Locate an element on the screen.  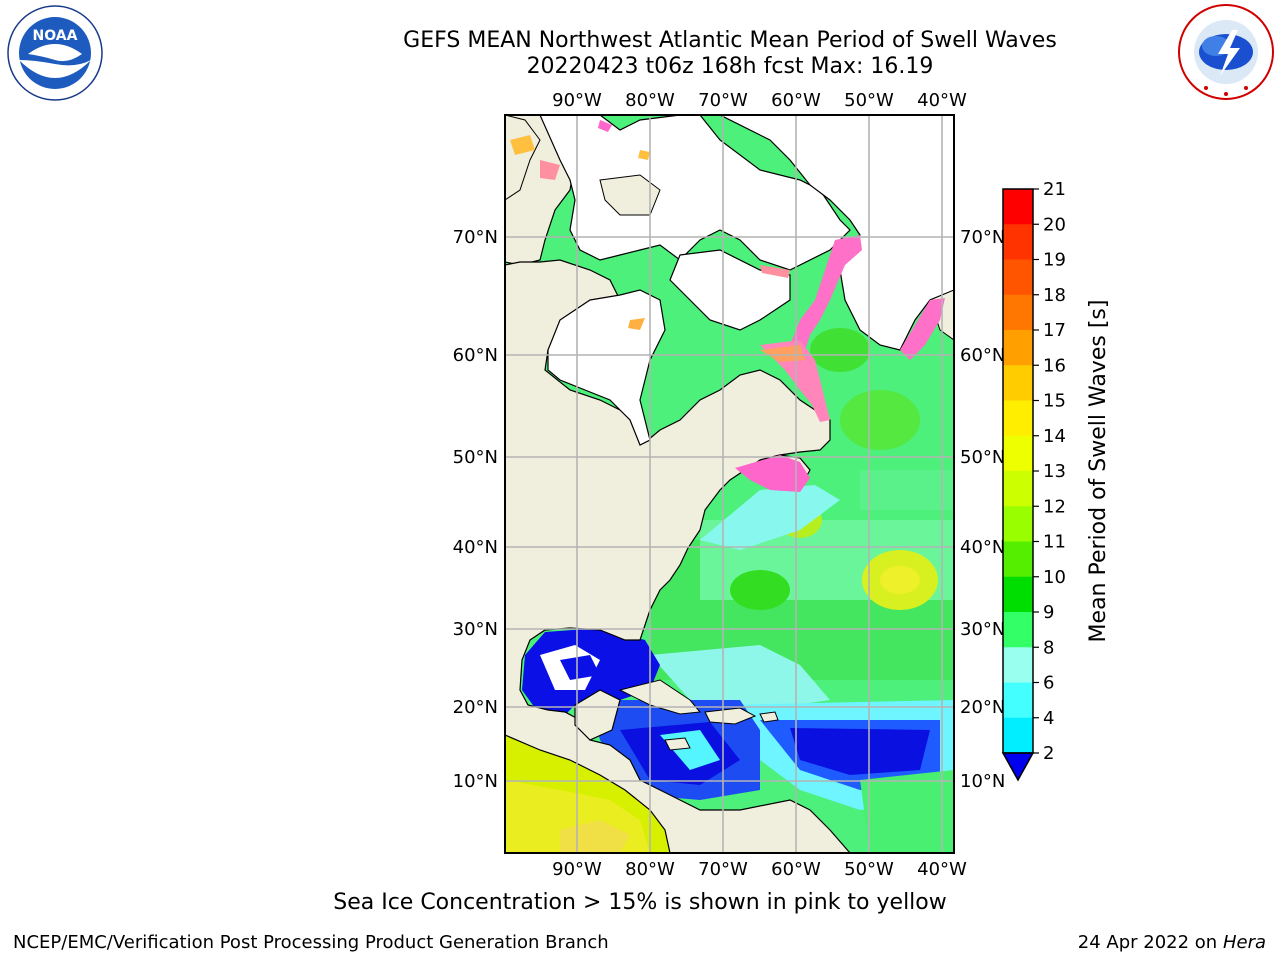
colorbar-tick-label: 19 is located at coordinates (1054, 260).